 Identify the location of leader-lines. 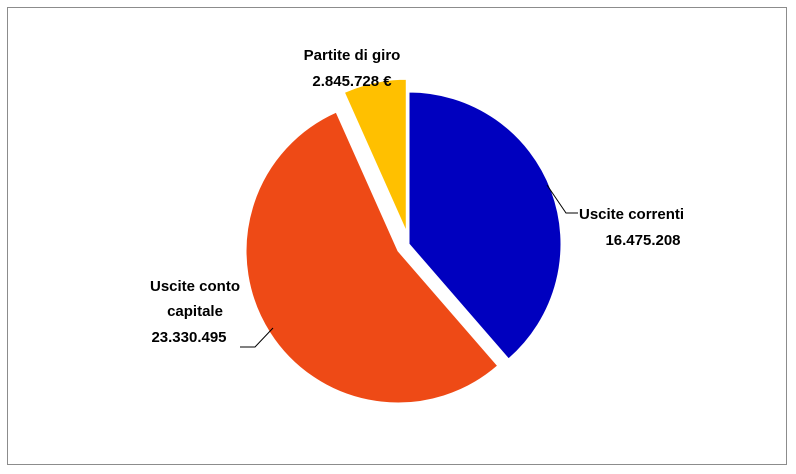
(409, 266).